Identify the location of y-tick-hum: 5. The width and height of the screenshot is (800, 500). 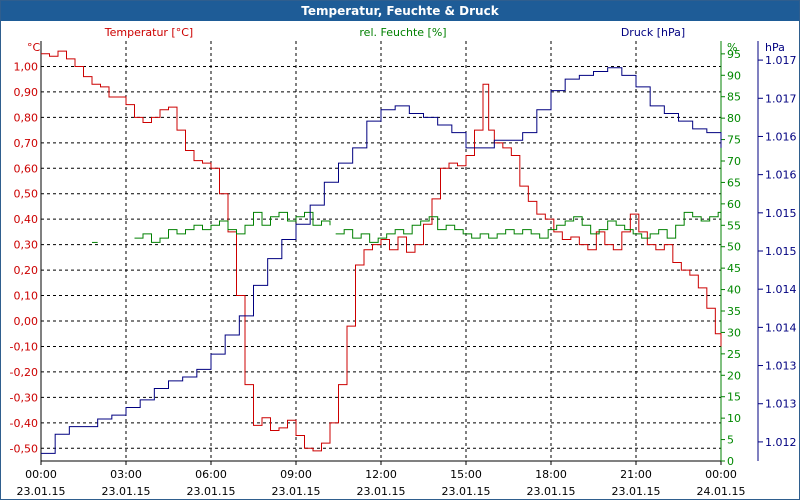
(730, 440).